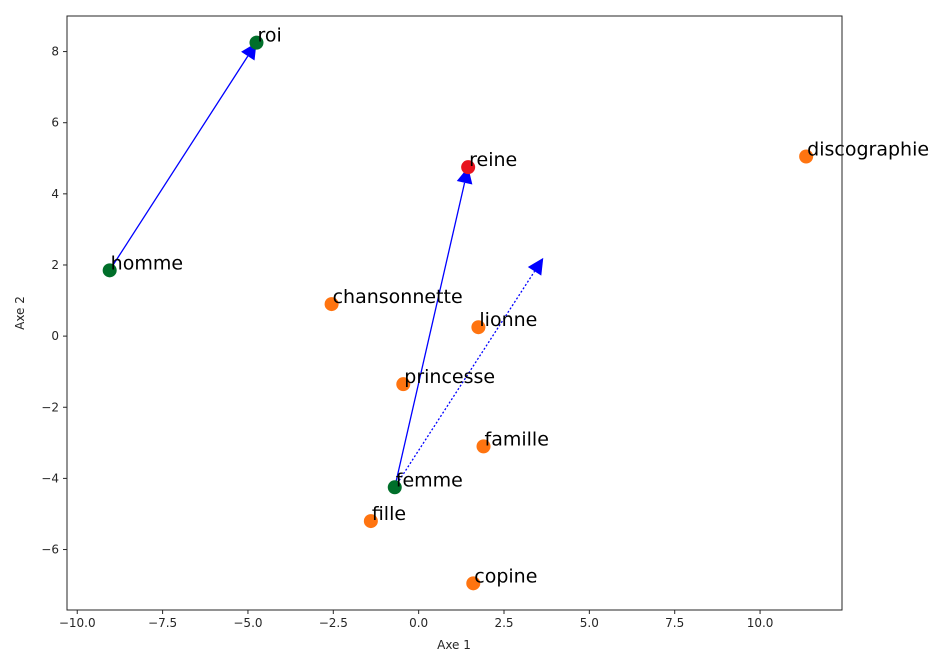  I want to click on point-label: copine, so click(505, 576).